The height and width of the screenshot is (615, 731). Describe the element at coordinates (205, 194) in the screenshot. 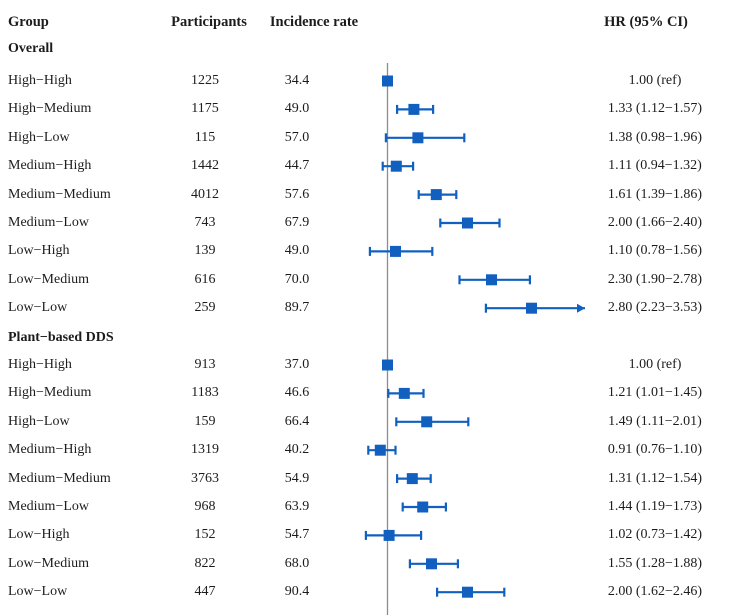

I see `row-participants-value: 4012` at that location.